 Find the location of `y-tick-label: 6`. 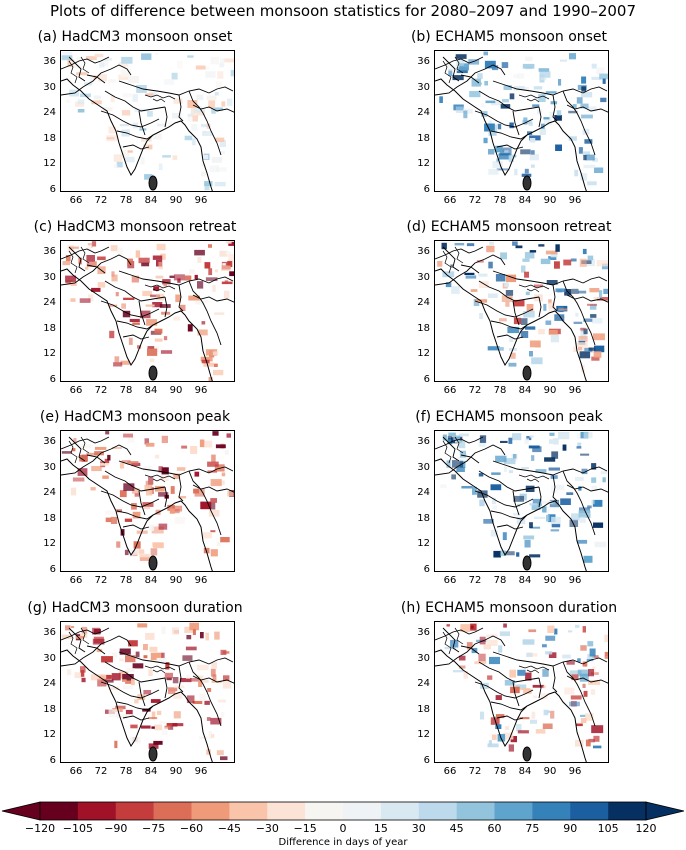

y-tick-label: 6 is located at coordinates (52, 189).